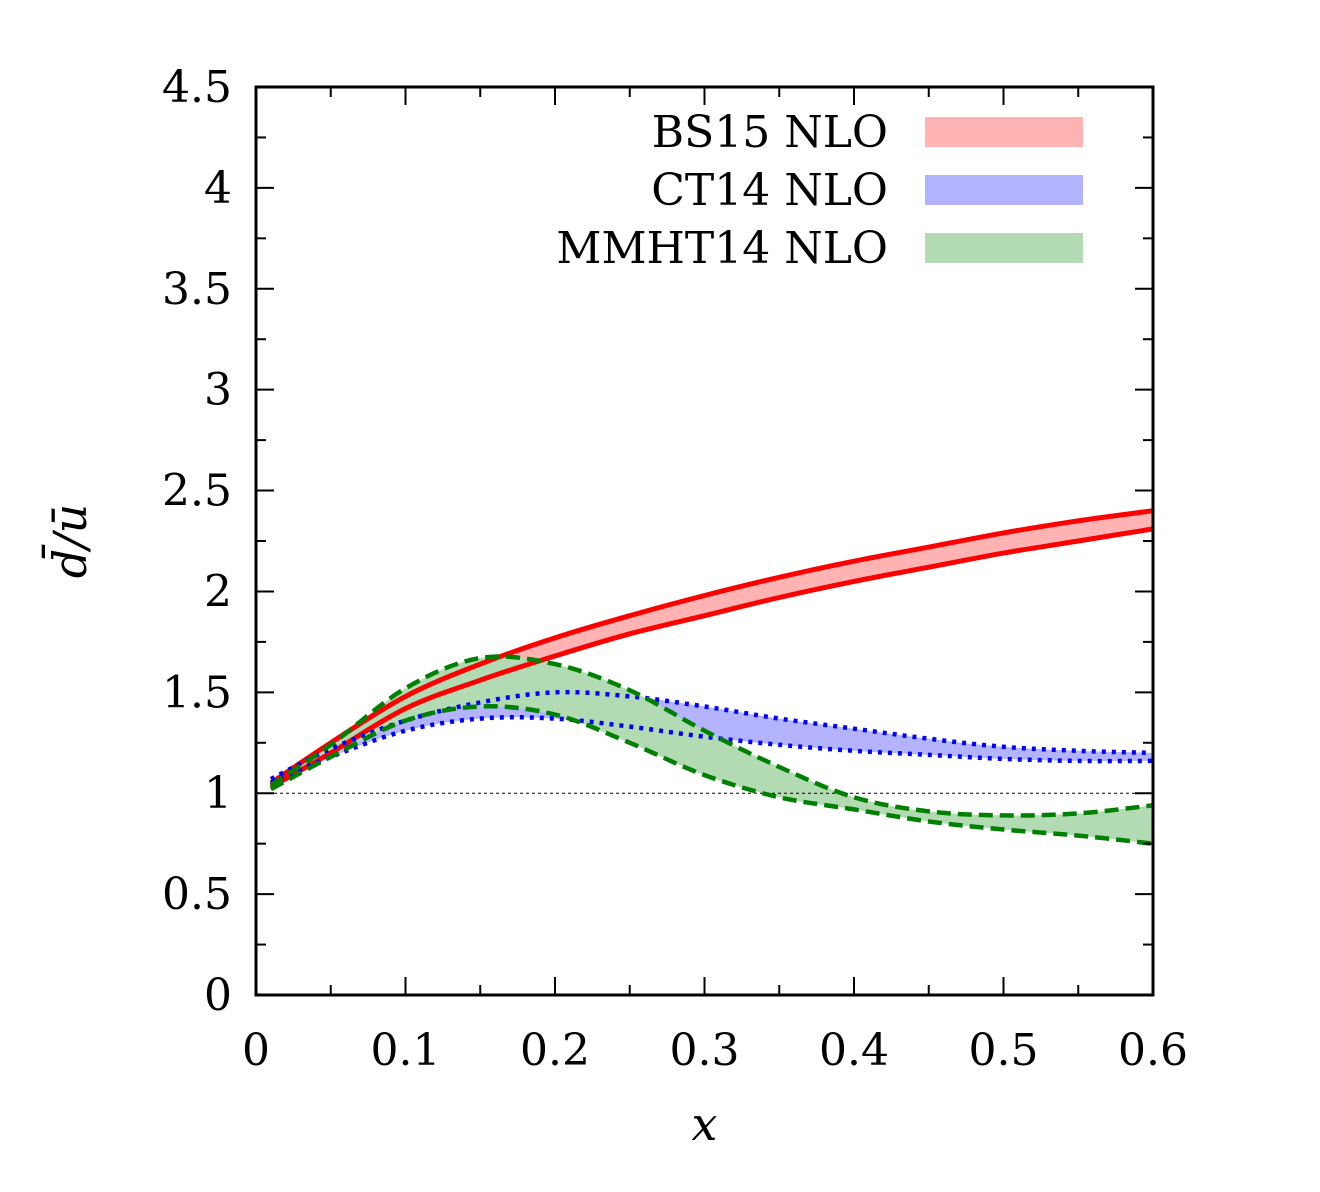  Describe the element at coordinates (197, 894) in the screenshot. I see `y-tick-label: 0.5` at that location.